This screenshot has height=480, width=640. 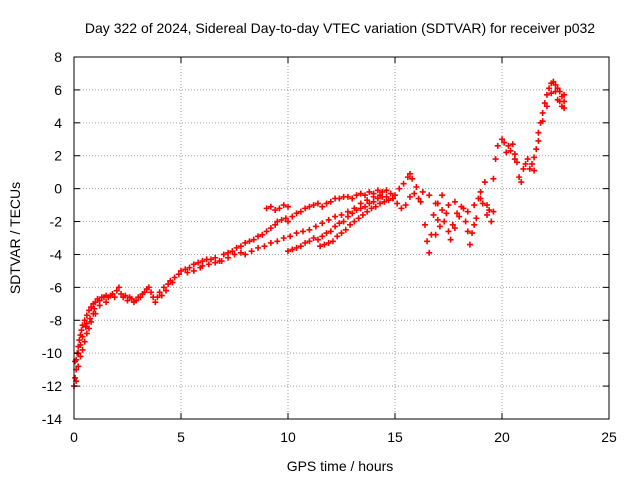 I want to click on x-tick-label: 5, so click(x=181, y=437).